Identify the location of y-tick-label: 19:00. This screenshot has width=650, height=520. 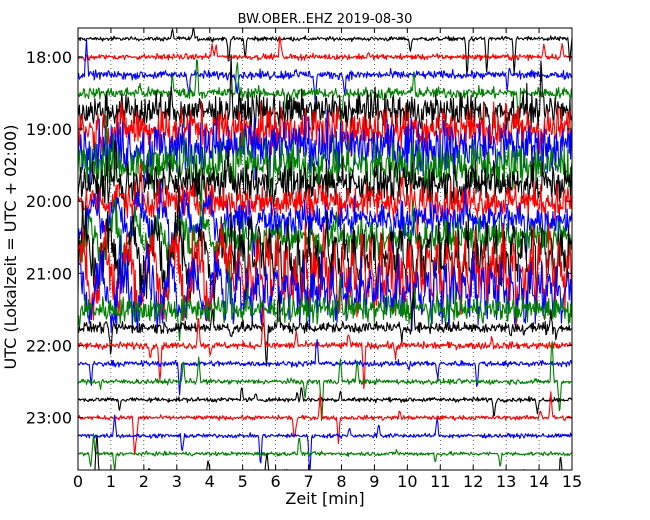
(49, 129).